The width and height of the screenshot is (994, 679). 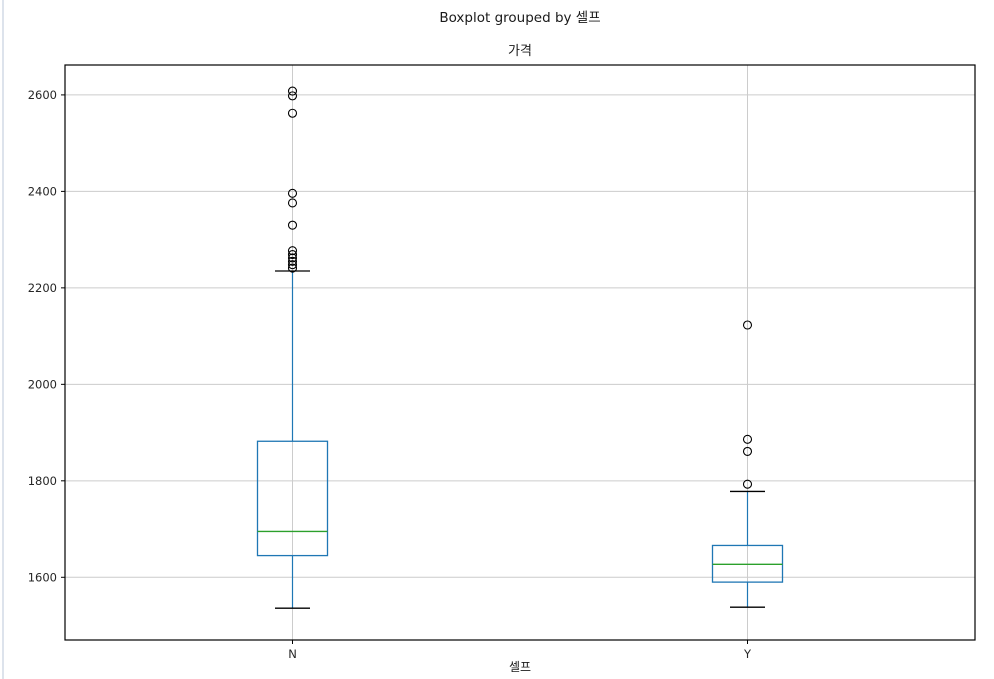 What do you see at coordinates (747, 654) in the screenshot?
I see `x-tick-label: Y` at bounding box center [747, 654].